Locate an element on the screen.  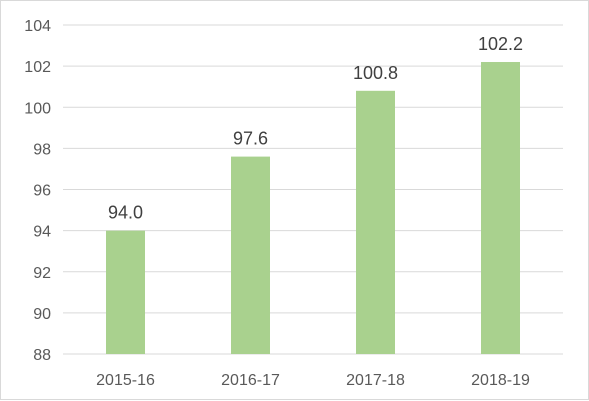
y-tick-label: 96 is located at coordinates (42, 191).